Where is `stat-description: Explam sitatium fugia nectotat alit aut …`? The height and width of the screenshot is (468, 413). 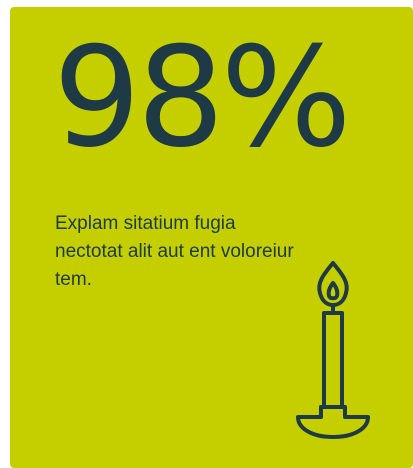
stat-description: Explam sitatium fugia nectotat alit aut … is located at coordinates (174, 251).